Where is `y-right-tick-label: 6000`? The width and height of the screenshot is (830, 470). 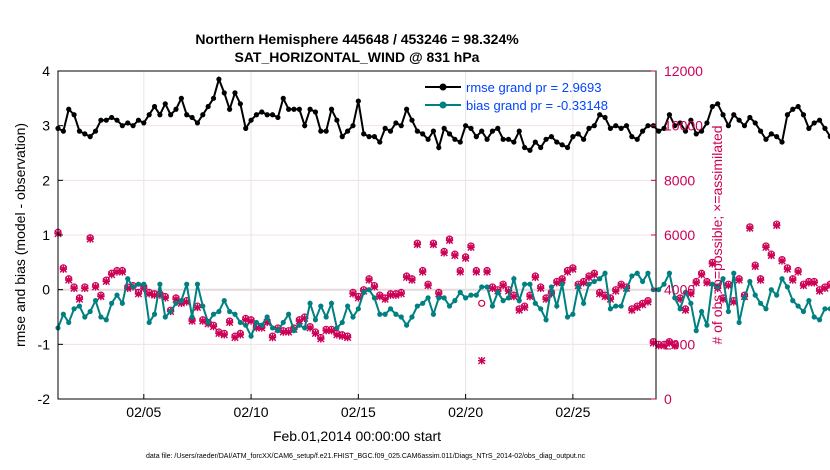 y-right-tick-label: 6000 is located at coordinates (679, 235).